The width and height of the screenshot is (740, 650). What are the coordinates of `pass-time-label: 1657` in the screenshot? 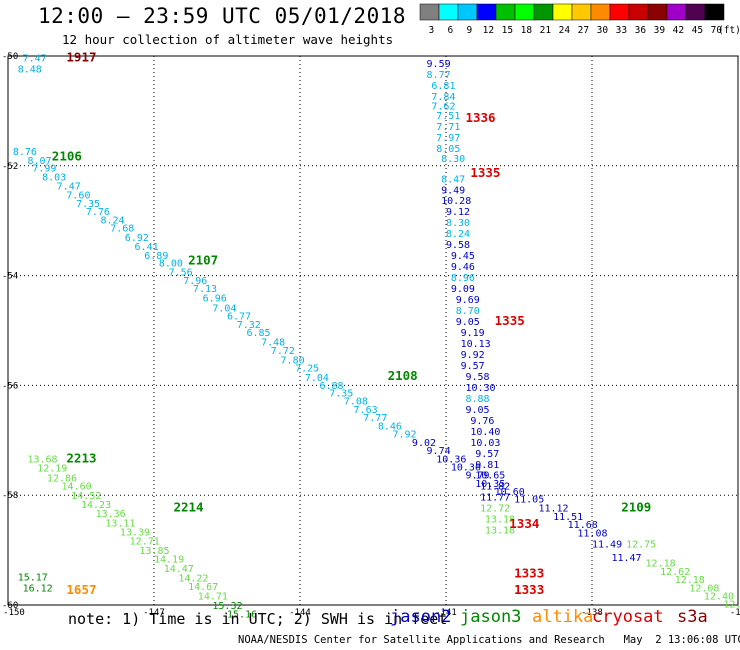 It's located at (81, 589).